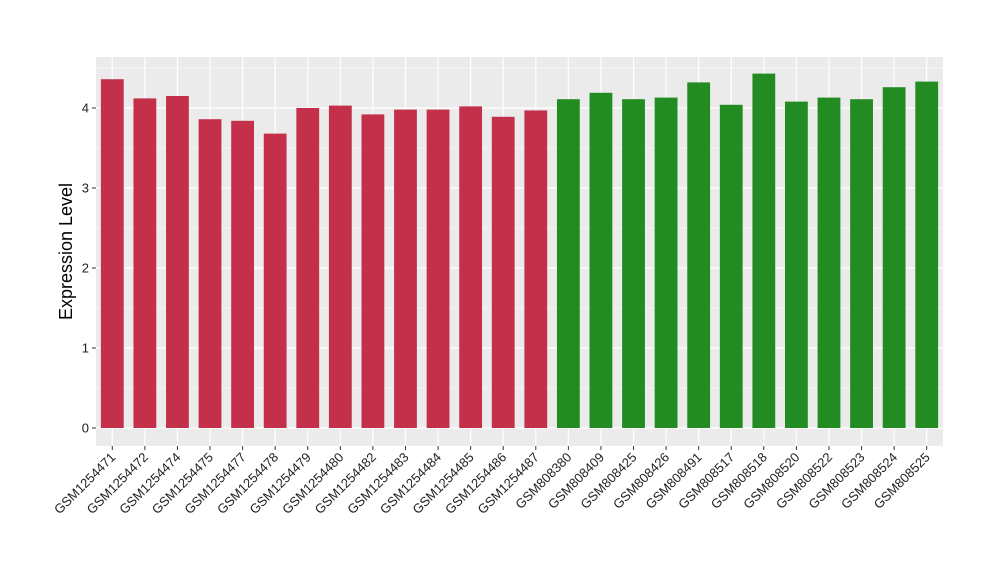  Describe the element at coordinates (373, 271) in the screenshot. I see `bar-GSM1254482` at that location.